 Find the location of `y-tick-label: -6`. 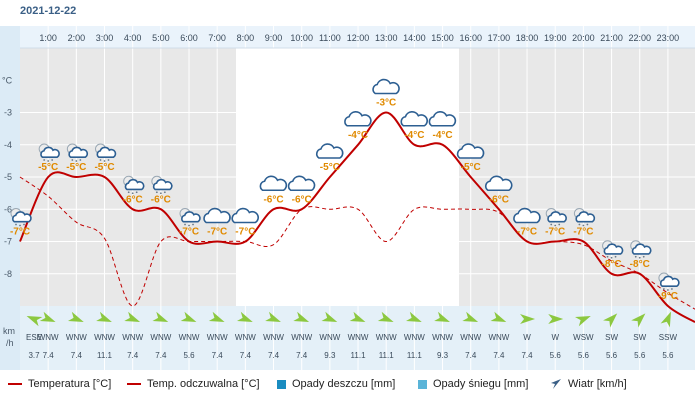

y-tick-label: -6 is located at coordinates (8, 209).